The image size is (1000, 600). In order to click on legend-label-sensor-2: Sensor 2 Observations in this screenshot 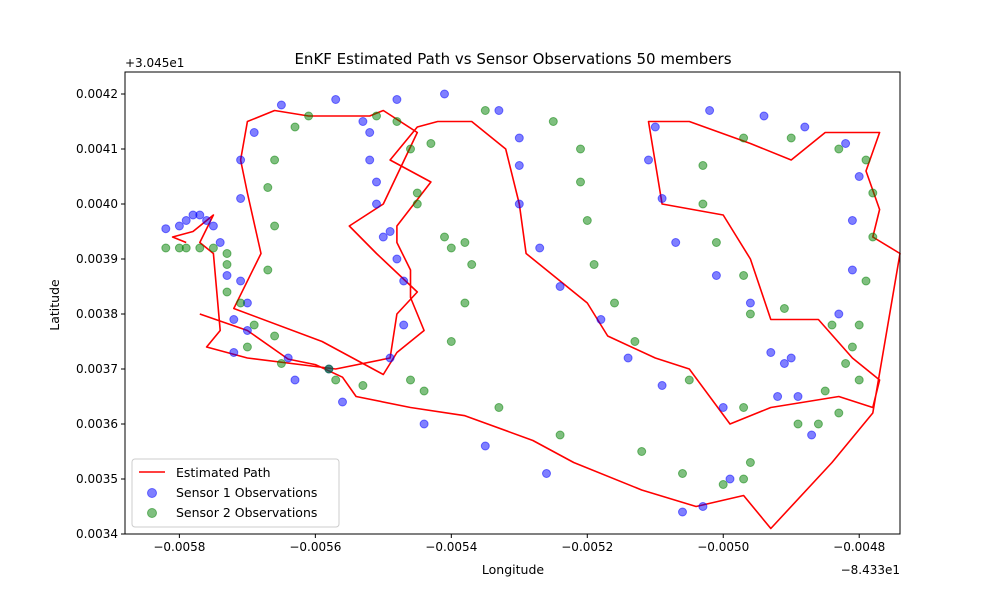, I will do `click(246, 512)`.